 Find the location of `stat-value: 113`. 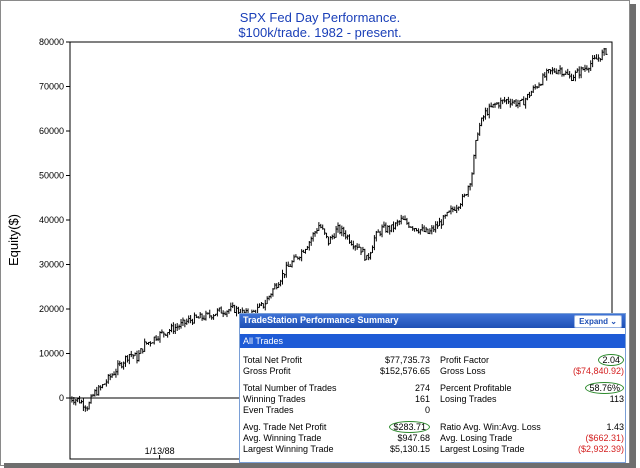

stat-value: 113 is located at coordinates (616, 399).